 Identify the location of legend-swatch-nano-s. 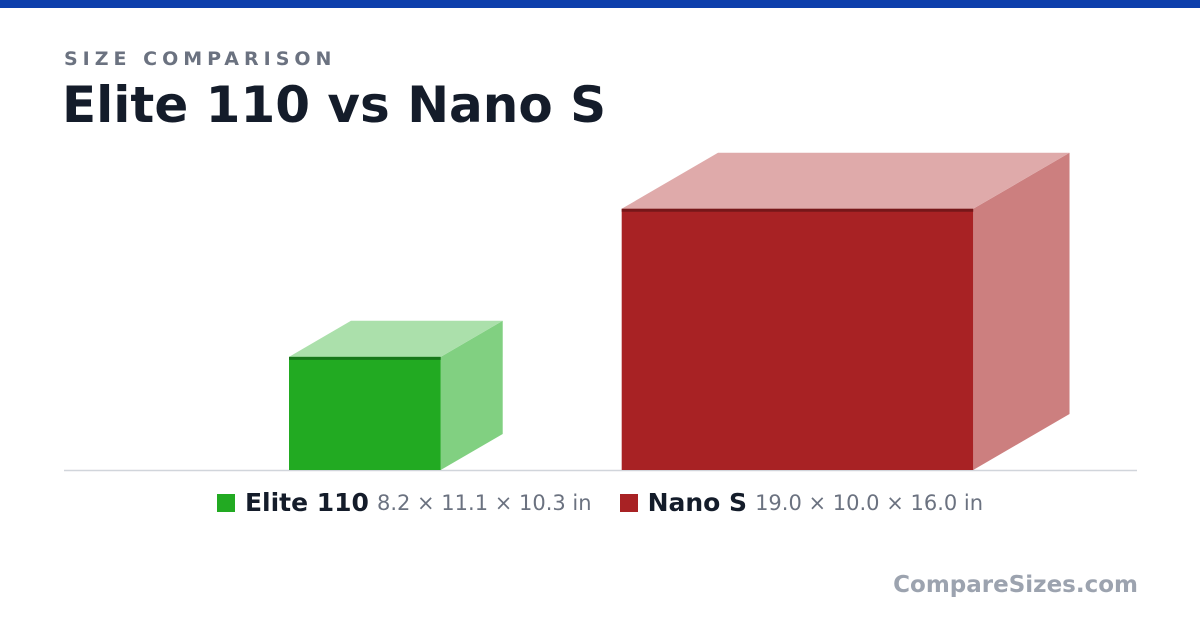
(628, 502).